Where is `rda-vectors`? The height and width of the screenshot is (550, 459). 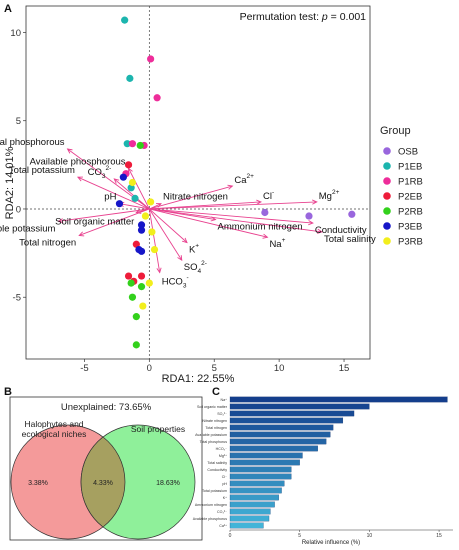 rda-vectors is located at coordinates (190, 211).